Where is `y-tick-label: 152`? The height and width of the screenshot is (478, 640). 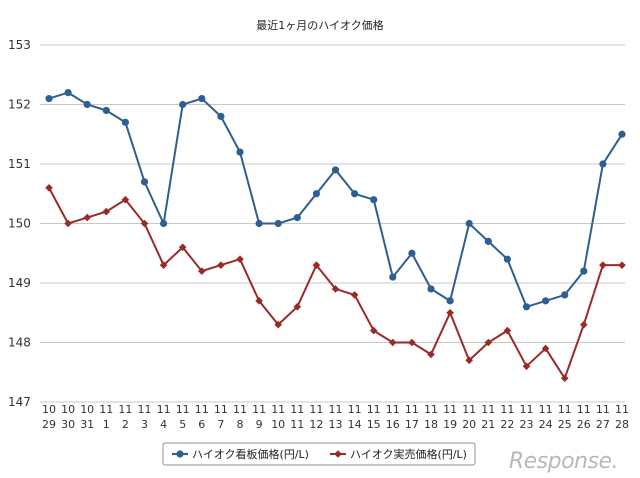
y-tick-label: 152 is located at coordinates (19, 105).